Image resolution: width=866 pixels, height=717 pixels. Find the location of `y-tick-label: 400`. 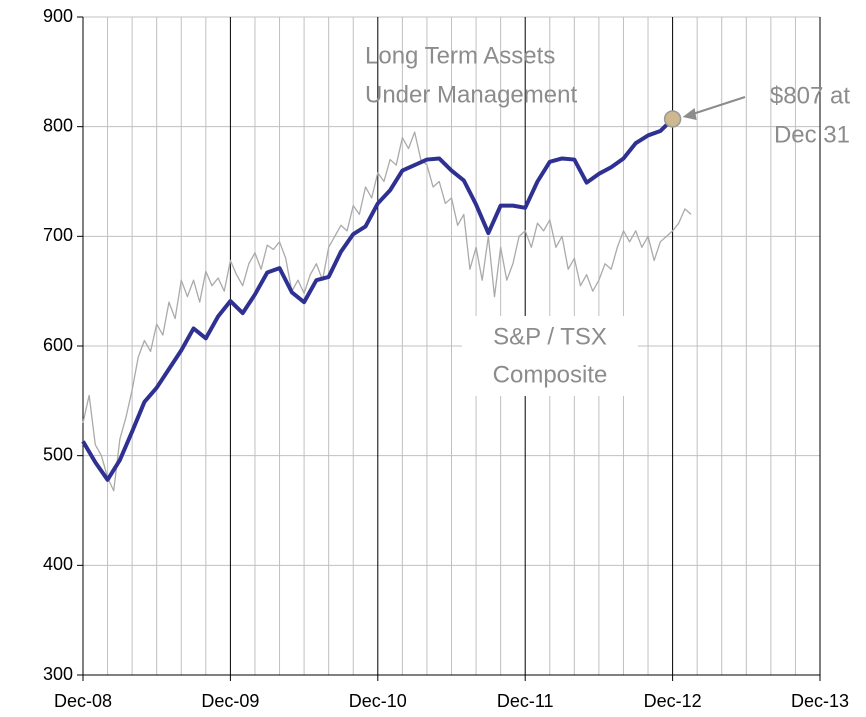

y-tick-label: 400 is located at coordinates (58, 564).